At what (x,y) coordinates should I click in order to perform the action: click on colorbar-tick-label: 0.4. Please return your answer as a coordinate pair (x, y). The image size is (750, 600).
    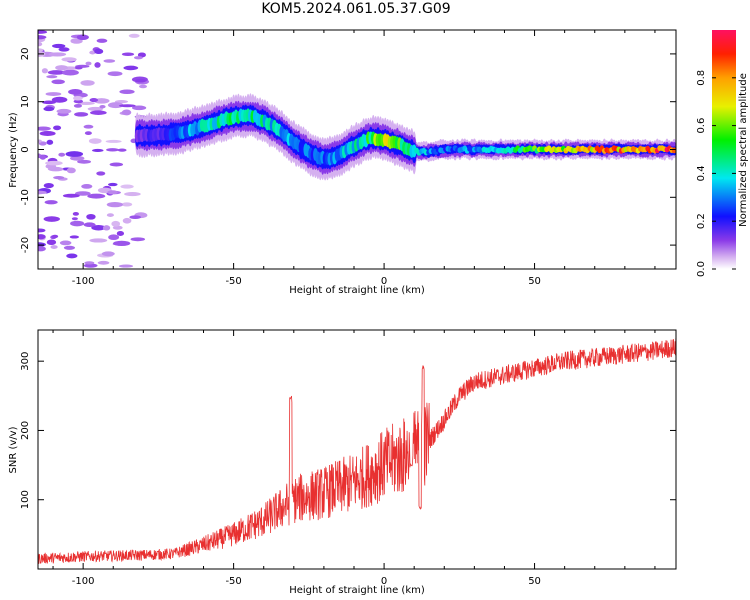
    Looking at the image, I should click on (701, 173).